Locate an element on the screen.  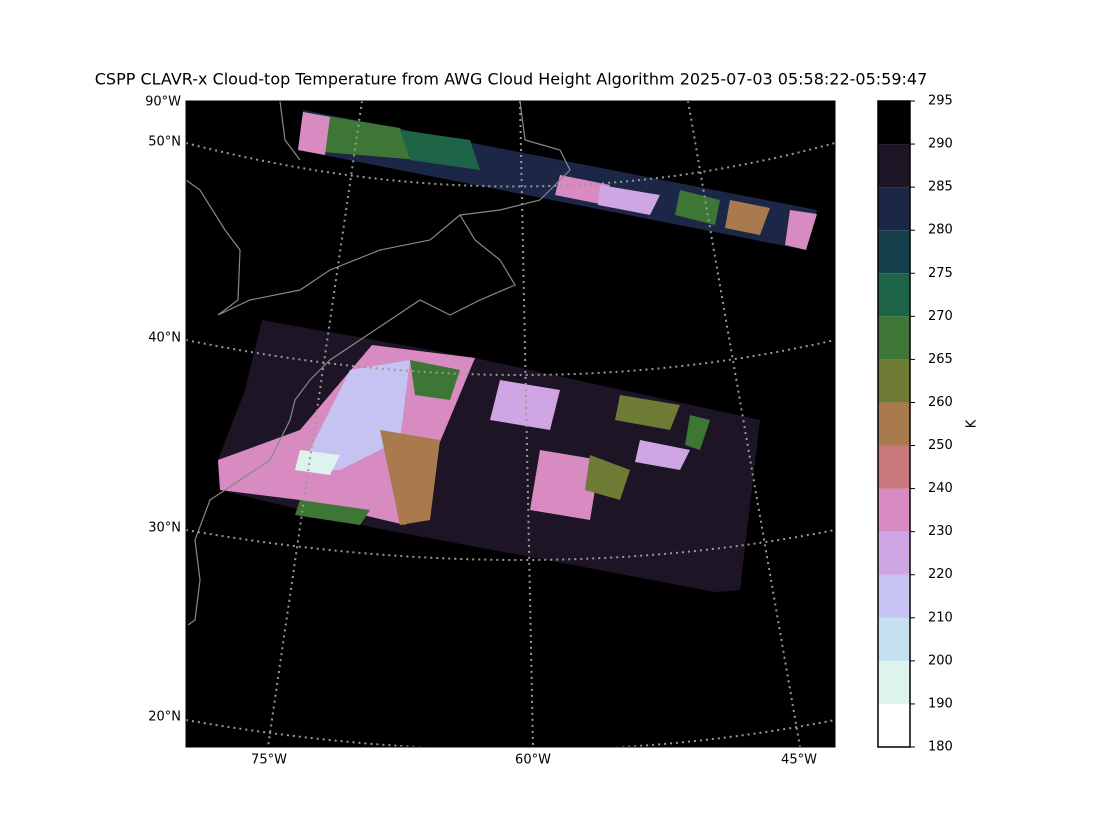
colorbar-tick-label: 180 is located at coordinates (940, 747).